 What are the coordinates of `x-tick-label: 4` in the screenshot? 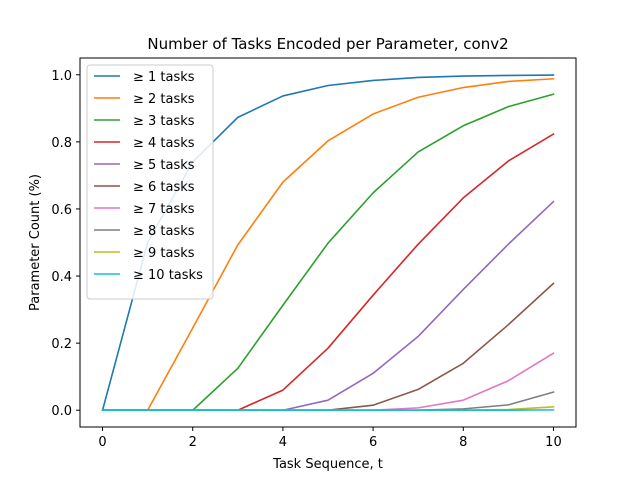 It's located at (283, 442).